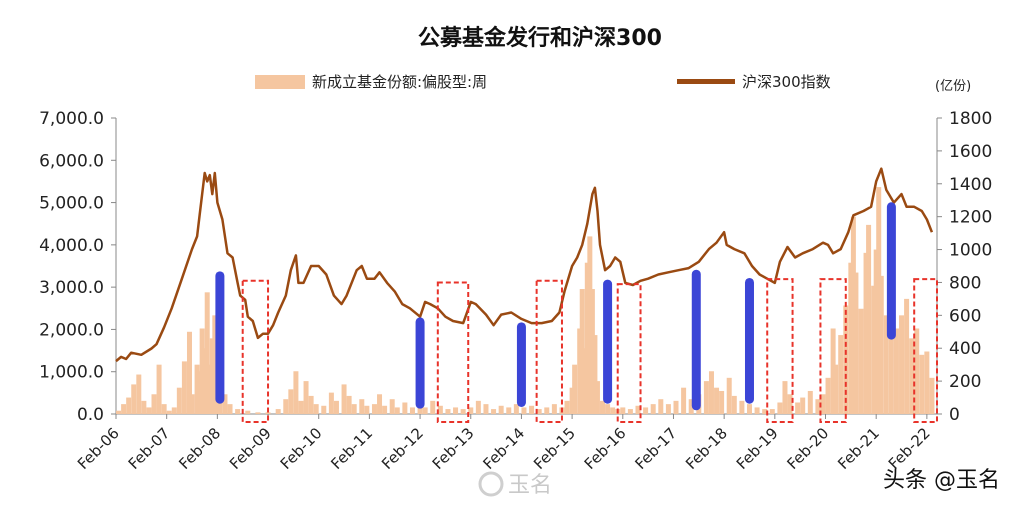  I want to click on x-tick-label: Feb-16, so click(605, 448).